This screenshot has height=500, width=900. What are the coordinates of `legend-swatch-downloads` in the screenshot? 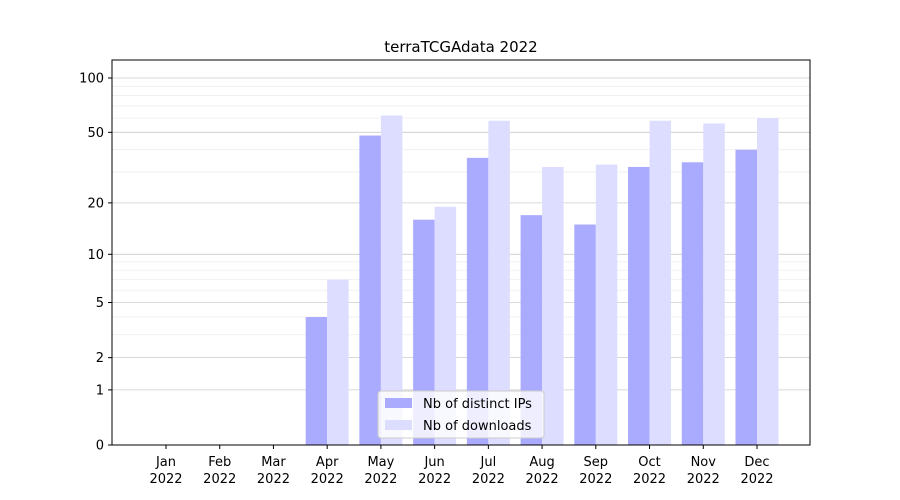 It's located at (398, 425).